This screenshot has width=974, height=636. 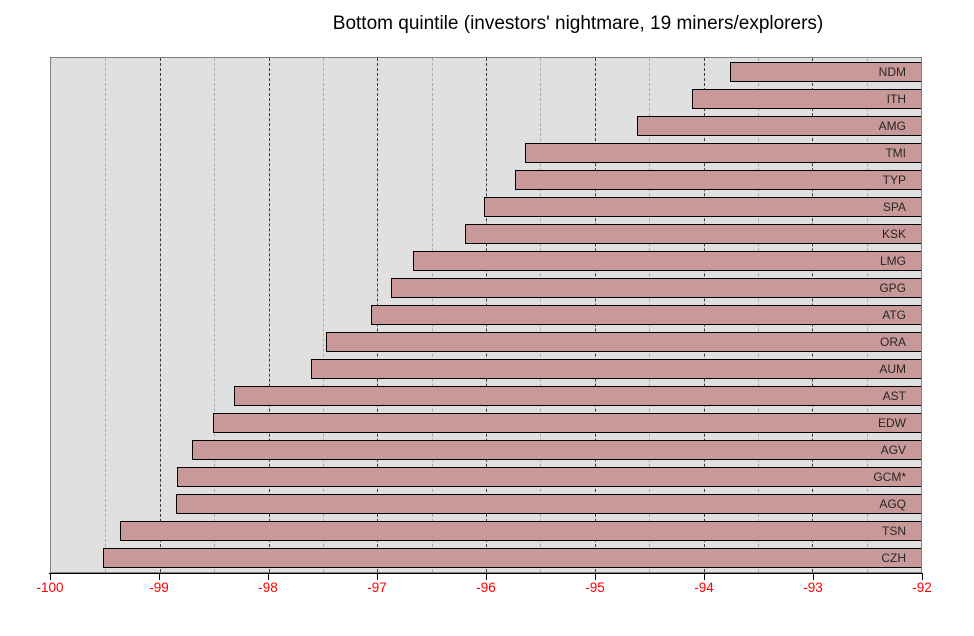 I want to click on bar-label: TYP, so click(x=894, y=179).